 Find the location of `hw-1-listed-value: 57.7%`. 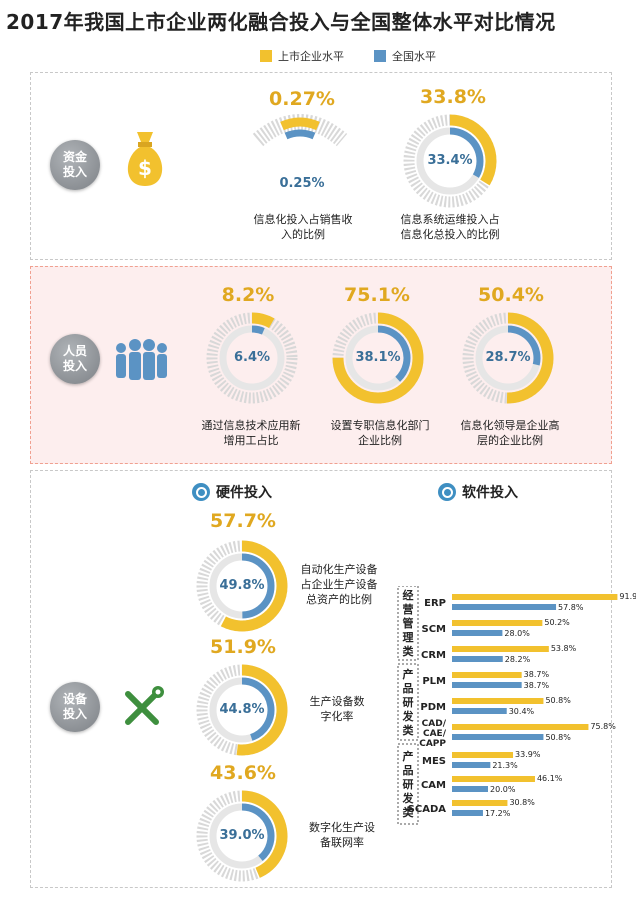

hw-1-listed-value: 57.7% is located at coordinates (243, 521).